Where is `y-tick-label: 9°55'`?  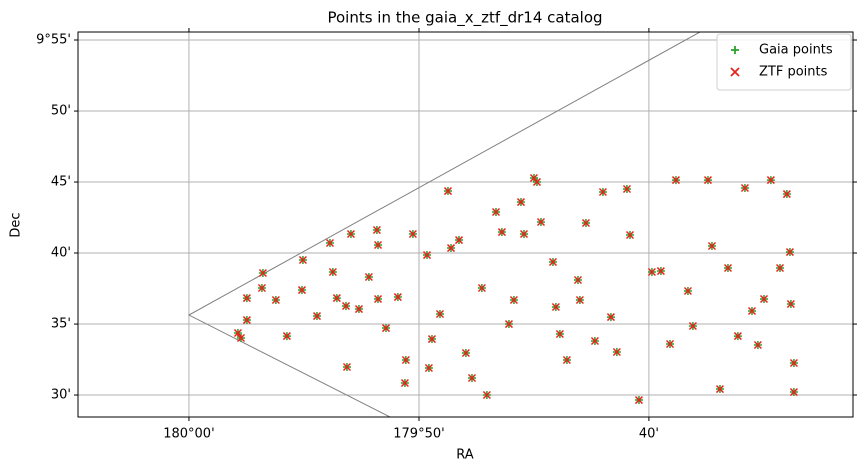
y-tick-label: 9°55' is located at coordinates (53, 40).